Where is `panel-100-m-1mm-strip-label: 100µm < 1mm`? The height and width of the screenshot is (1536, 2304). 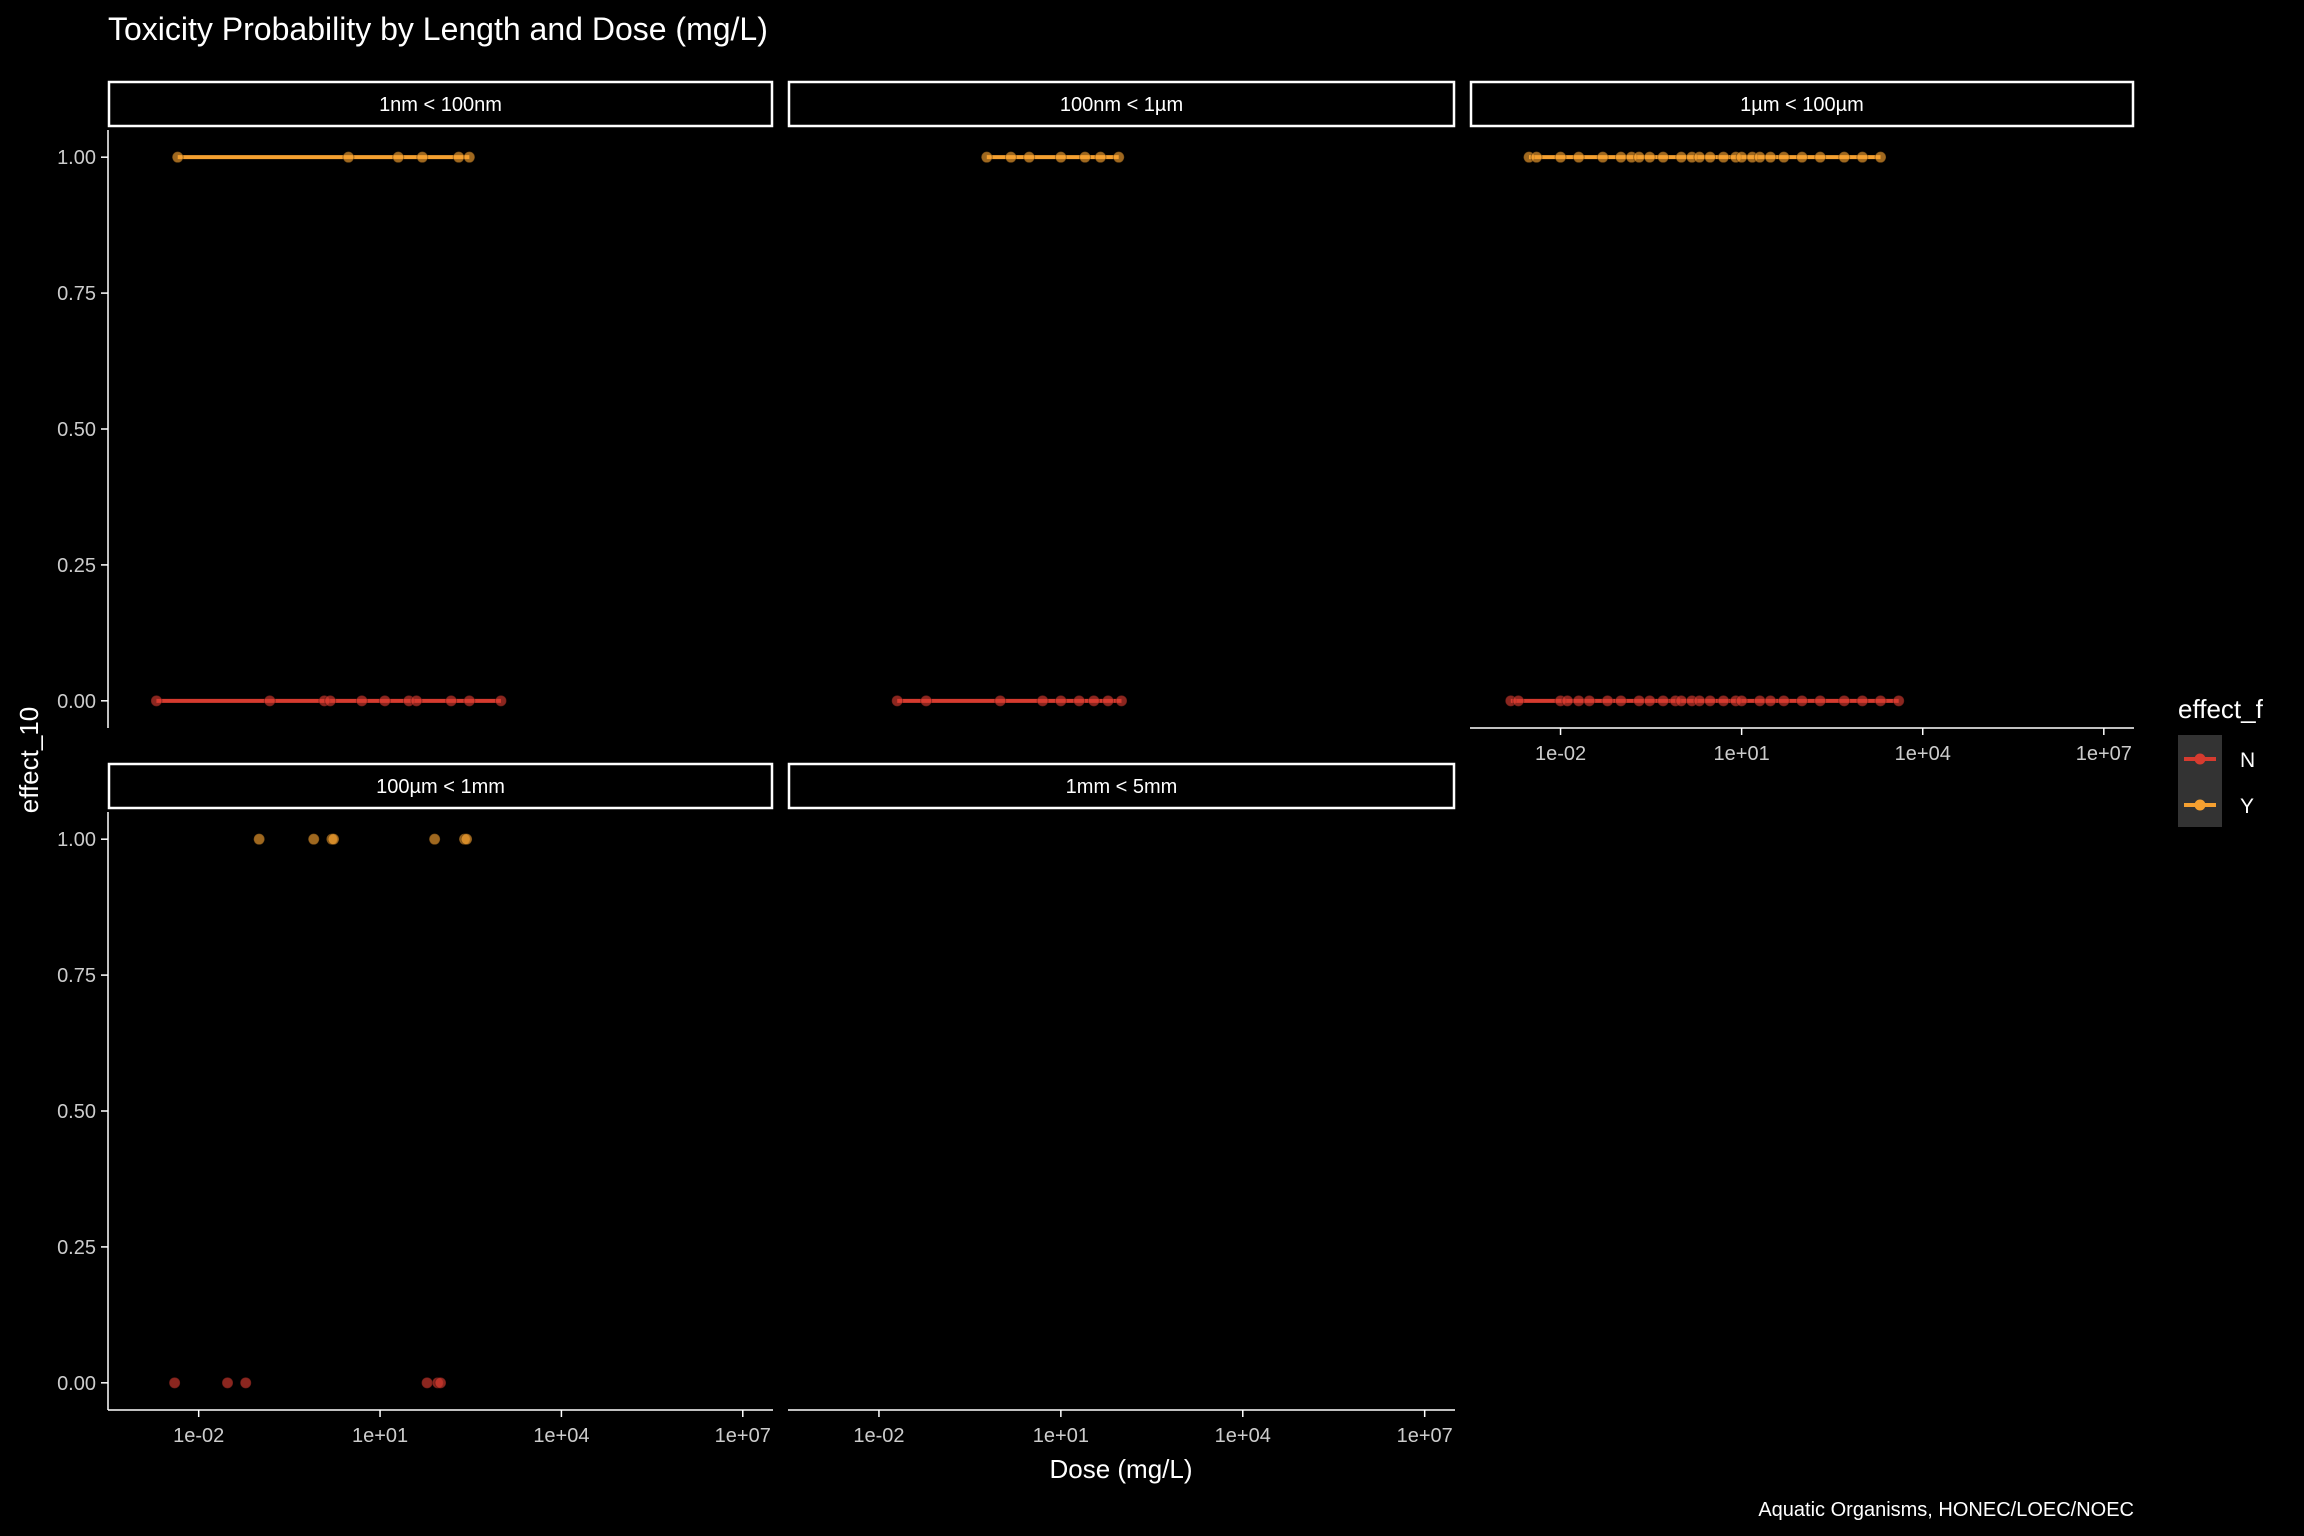
panel-100-m-1mm-strip-label: 100µm < 1mm is located at coordinates (440, 787).